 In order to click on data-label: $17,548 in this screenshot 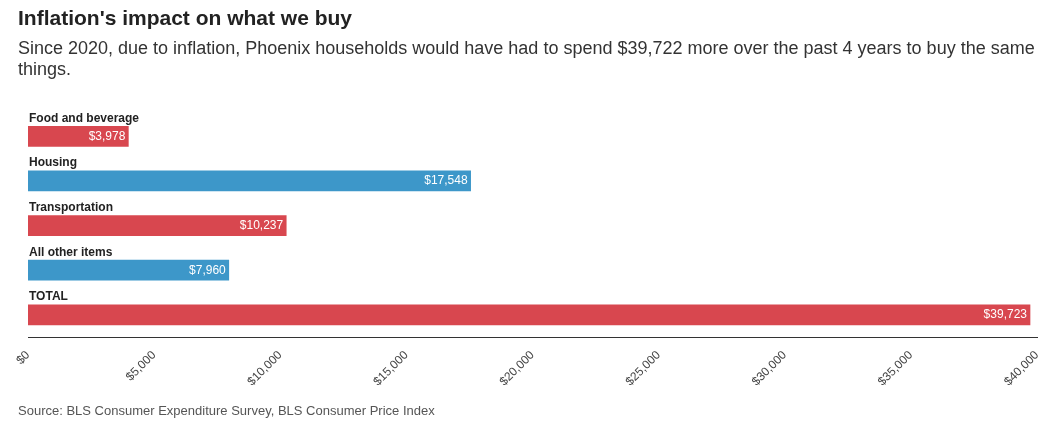, I will do `click(446, 180)`.